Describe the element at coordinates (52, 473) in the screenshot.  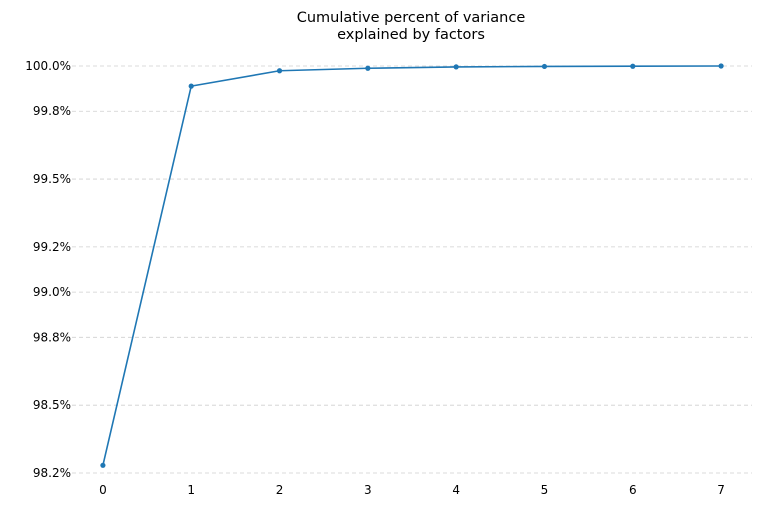
I see `y-tick-label: 98.2%` at that location.